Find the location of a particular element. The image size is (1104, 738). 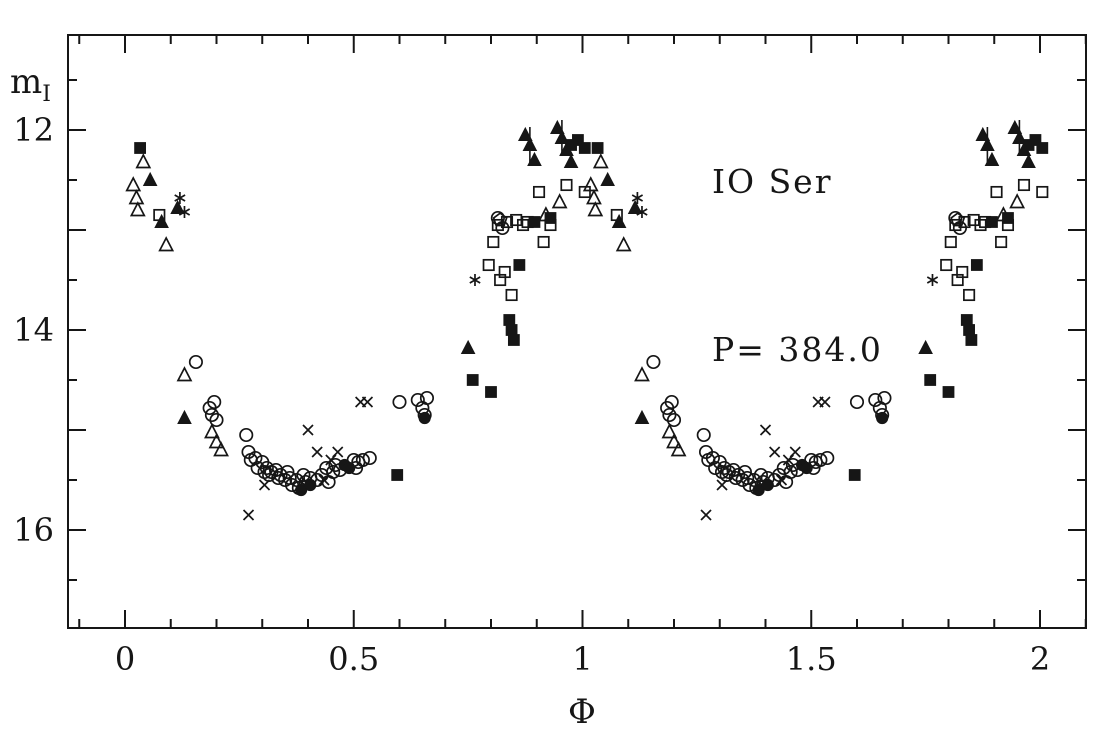

x-tick-label: 1.5 is located at coordinates (811, 659).